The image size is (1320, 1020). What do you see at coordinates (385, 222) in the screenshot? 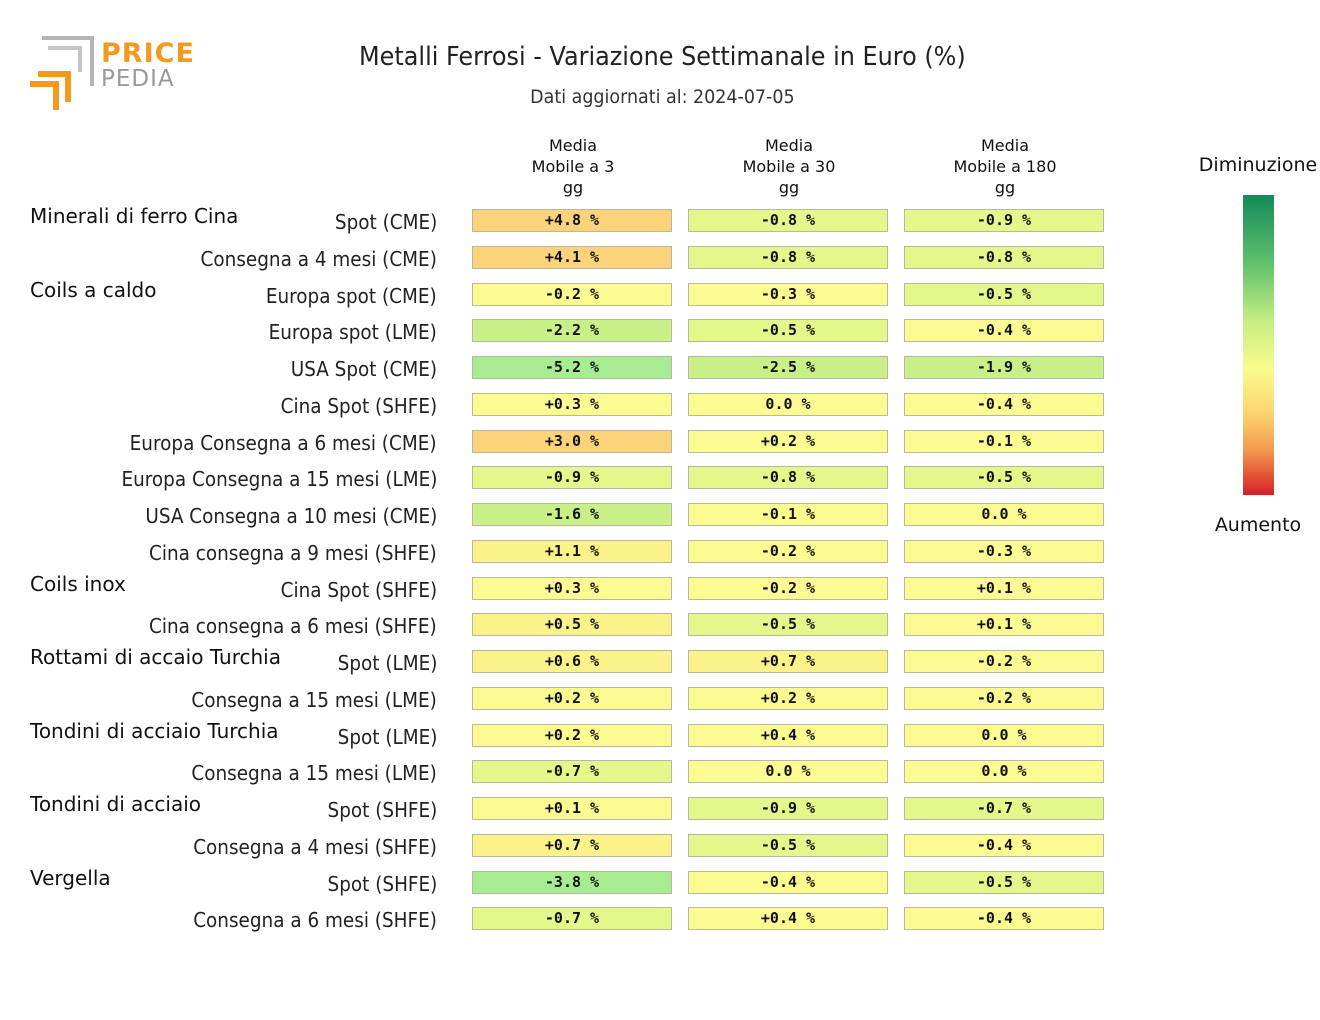
I see `row-label: Spot (CME)` at bounding box center [385, 222].